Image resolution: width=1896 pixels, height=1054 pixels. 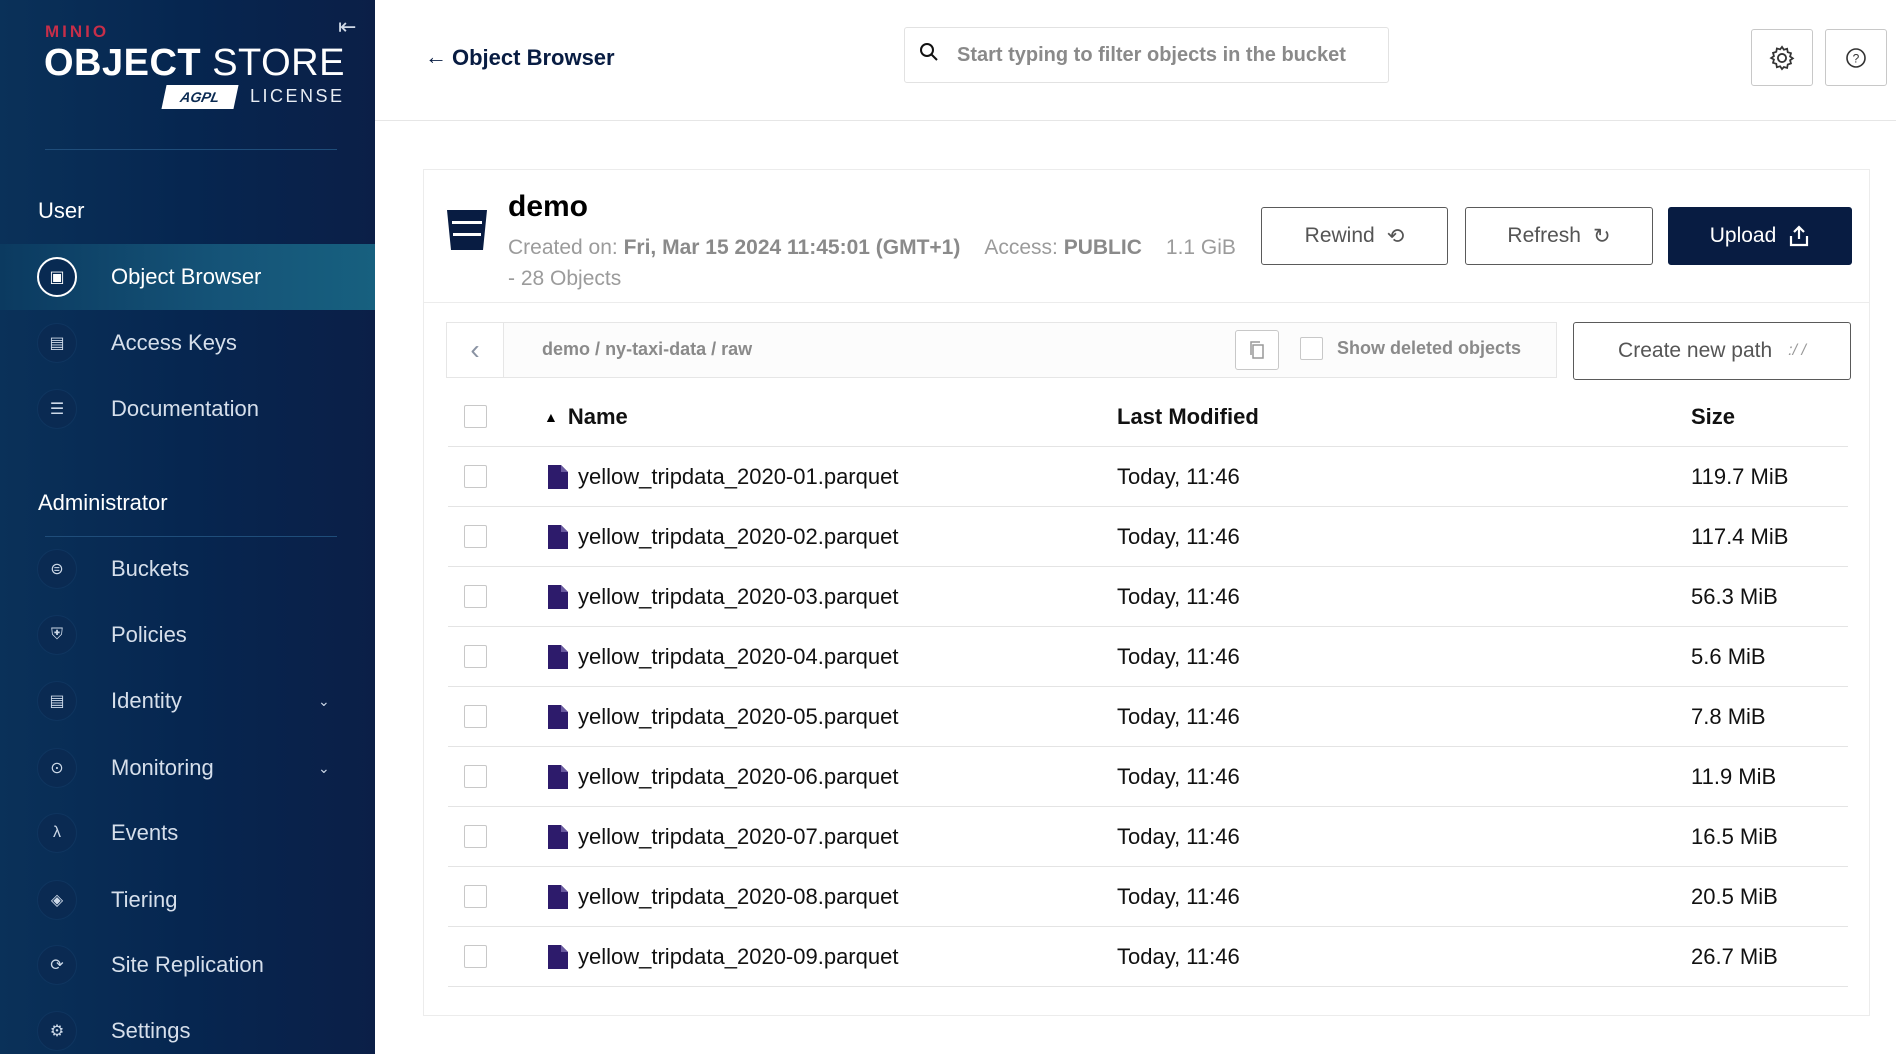 What do you see at coordinates (57, 1031) in the screenshot?
I see `settings-gear-icon: ⚙` at bounding box center [57, 1031].